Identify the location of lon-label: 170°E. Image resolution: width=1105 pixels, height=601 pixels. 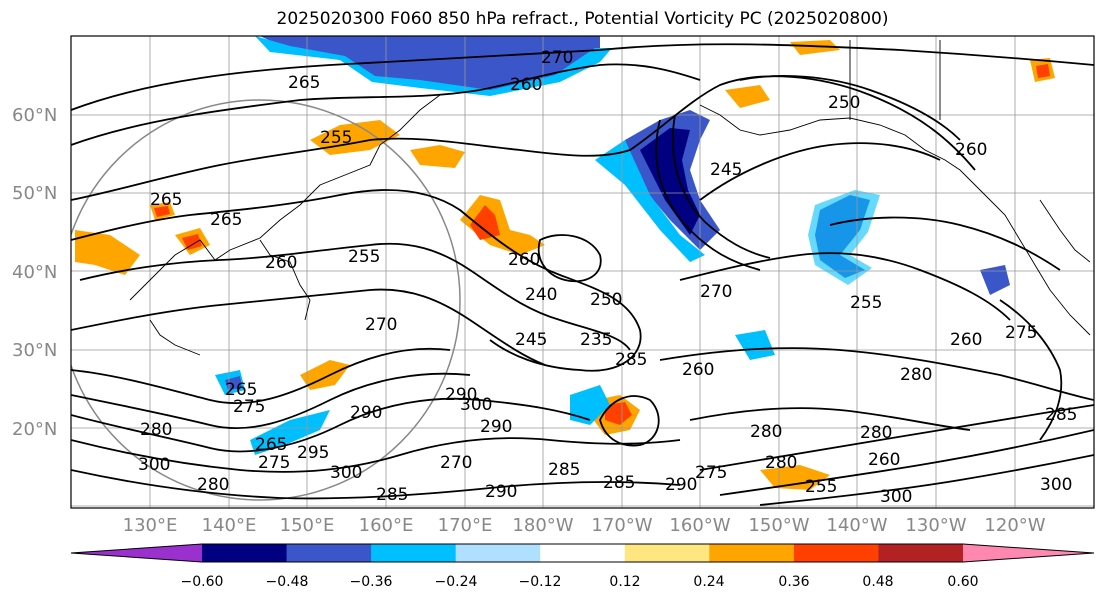
(465, 525).